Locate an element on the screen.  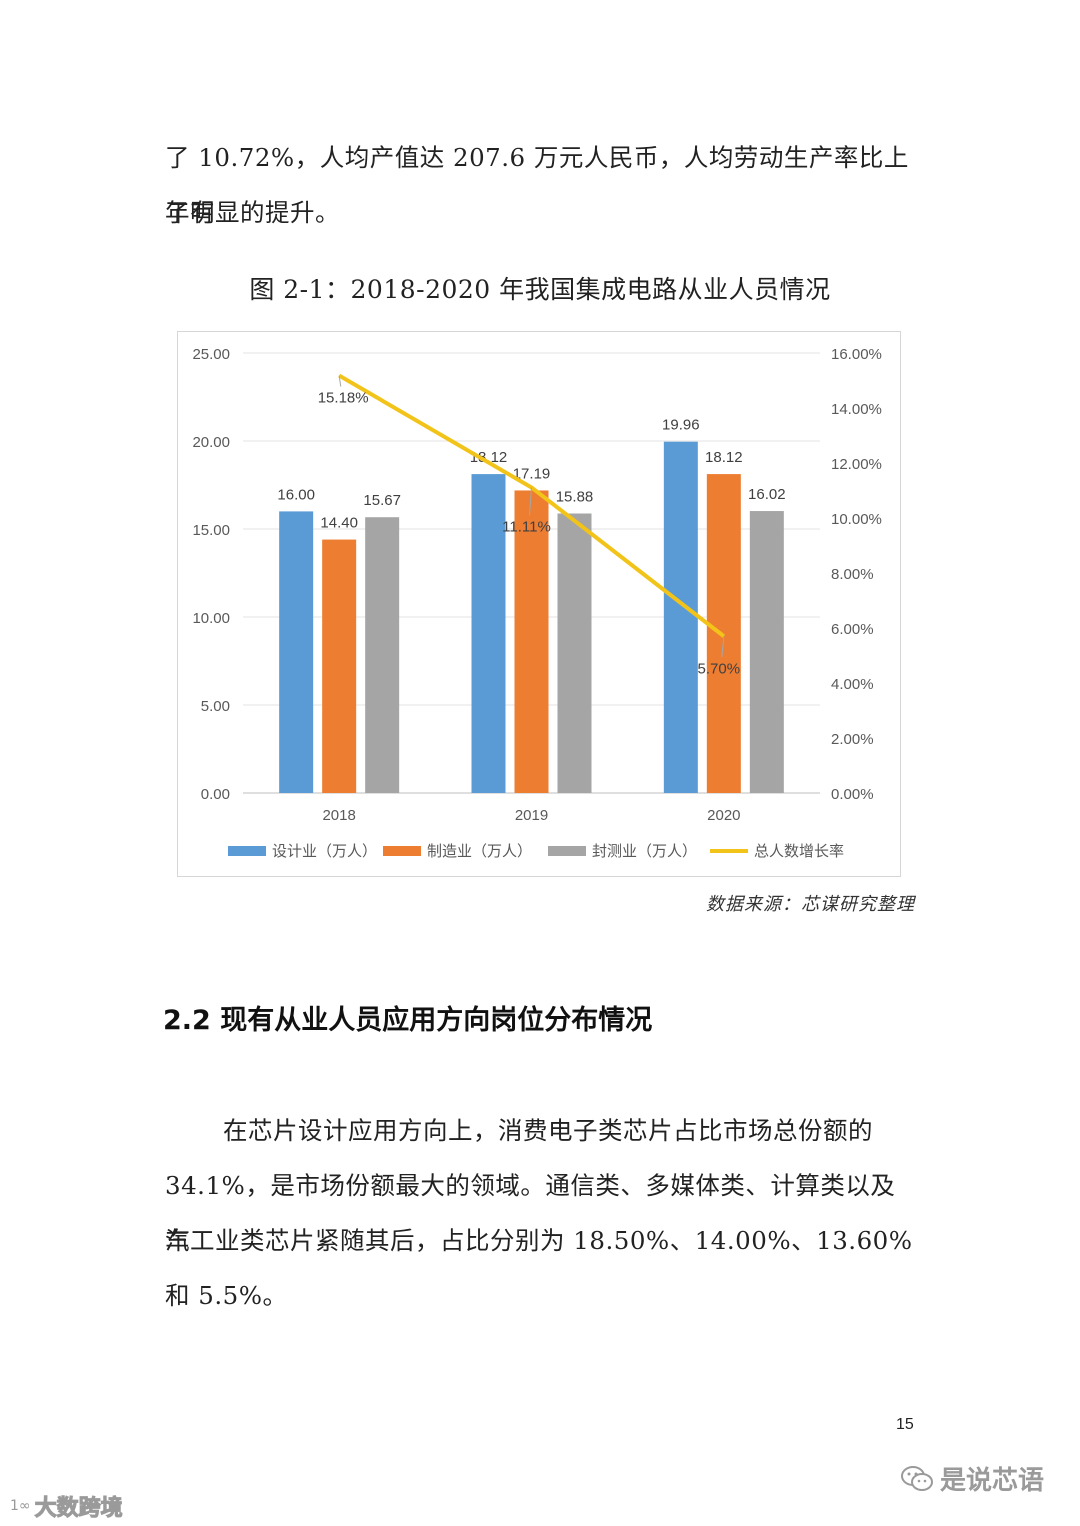
y-left-tick-label: 15.00 is located at coordinates (211, 530).